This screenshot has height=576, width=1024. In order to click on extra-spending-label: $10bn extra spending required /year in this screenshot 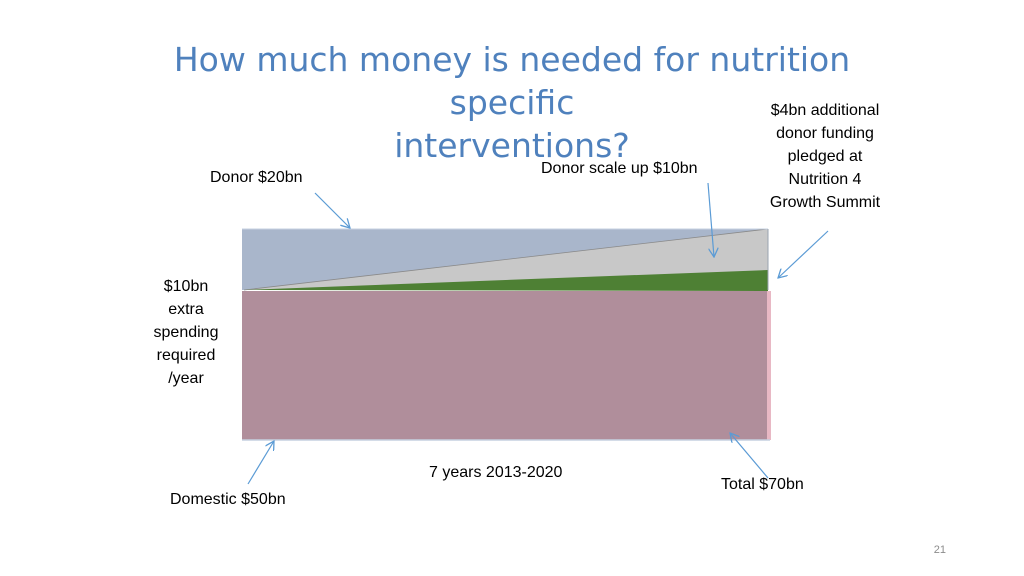, I will do `click(186, 332)`.